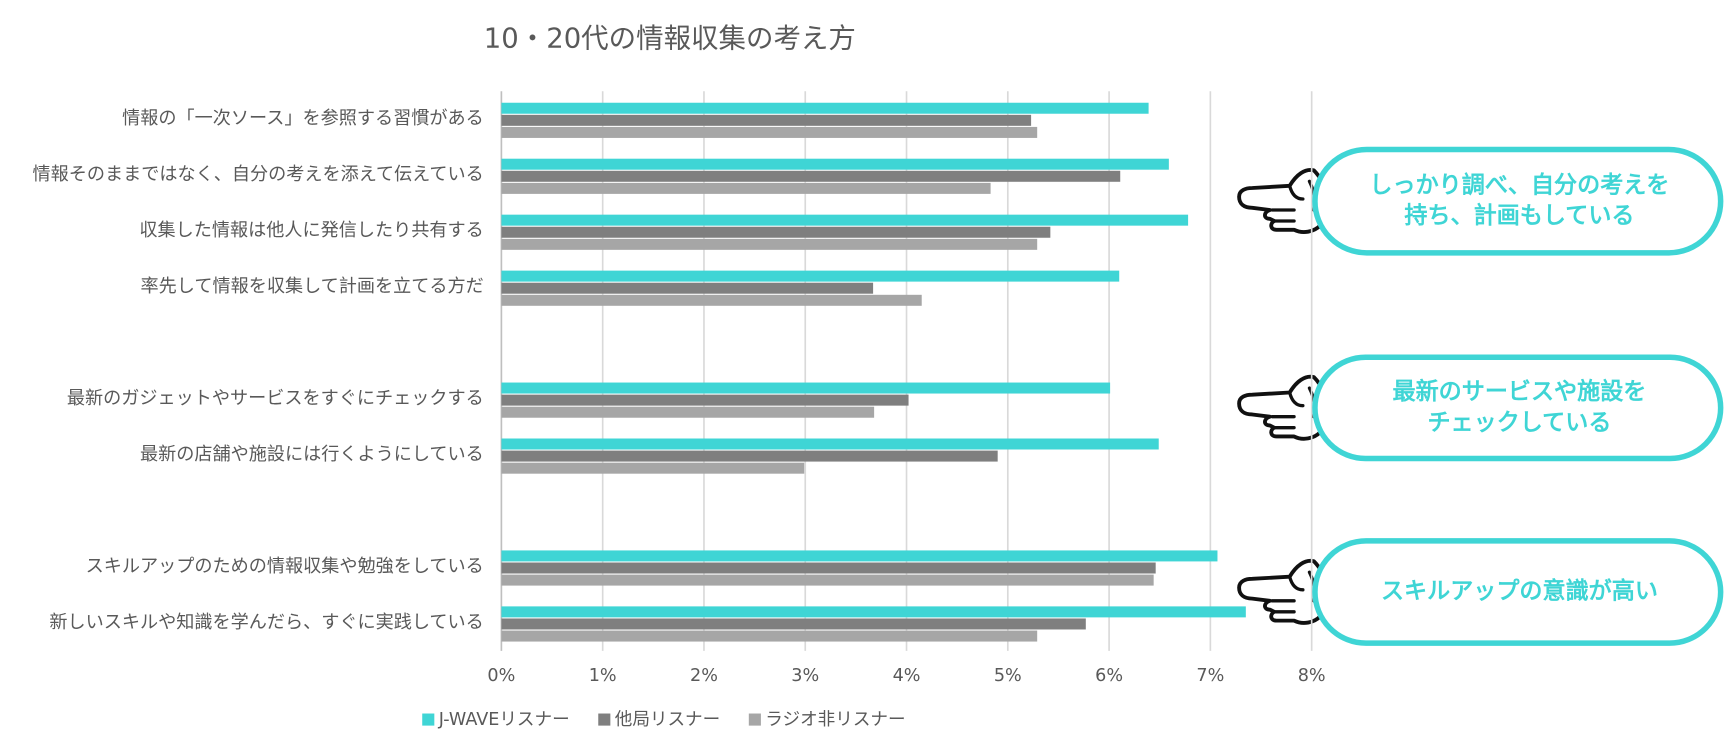 The image size is (1724, 752). What do you see at coordinates (1008, 676) in the screenshot?
I see `x-tick-label: 5%` at bounding box center [1008, 676].